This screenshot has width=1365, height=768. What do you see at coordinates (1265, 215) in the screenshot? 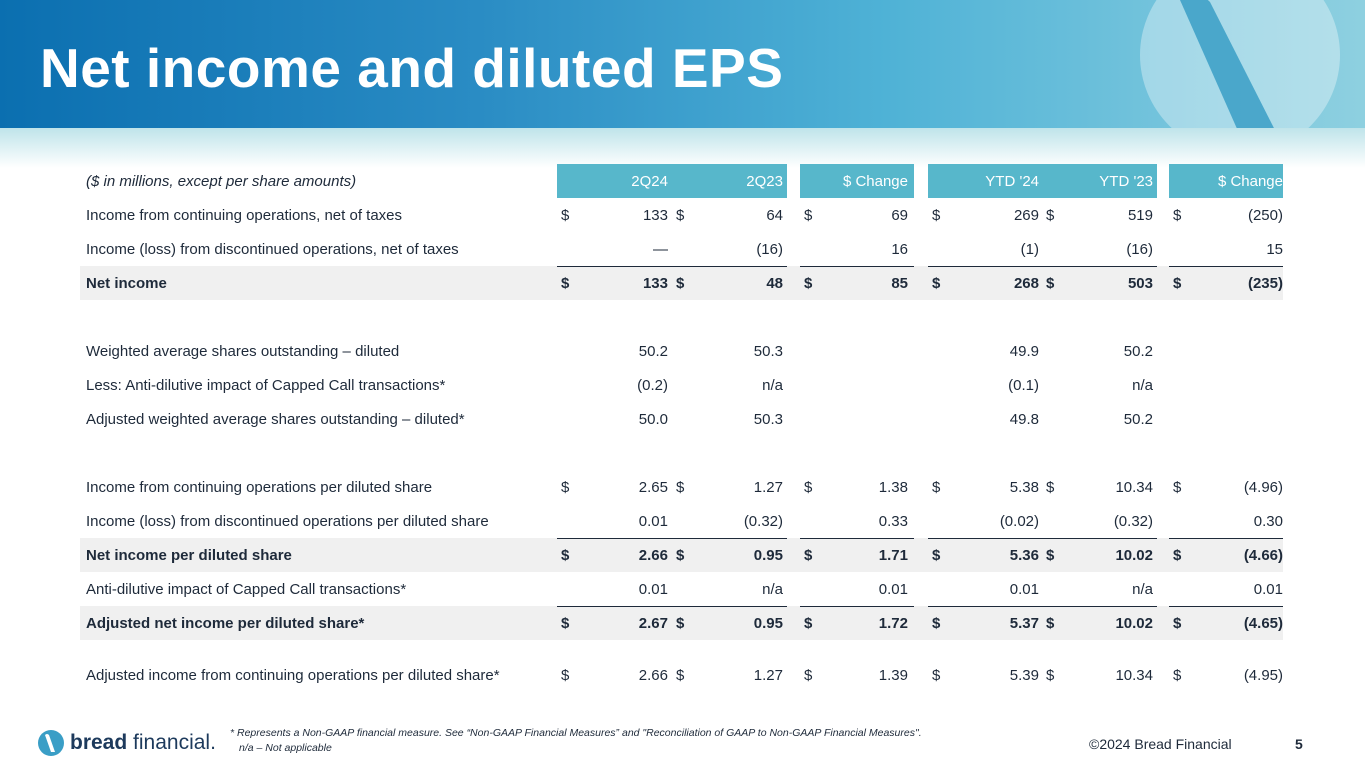
I see `cell-value: (250)` at bounding box center [1265, 215].